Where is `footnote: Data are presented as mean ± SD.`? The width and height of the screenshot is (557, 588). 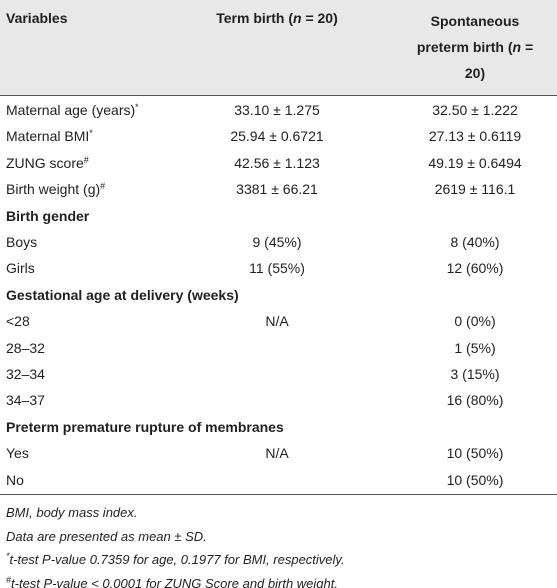
footnote: Data are presented as mean ± SD. is located at coordinates (106, 537).